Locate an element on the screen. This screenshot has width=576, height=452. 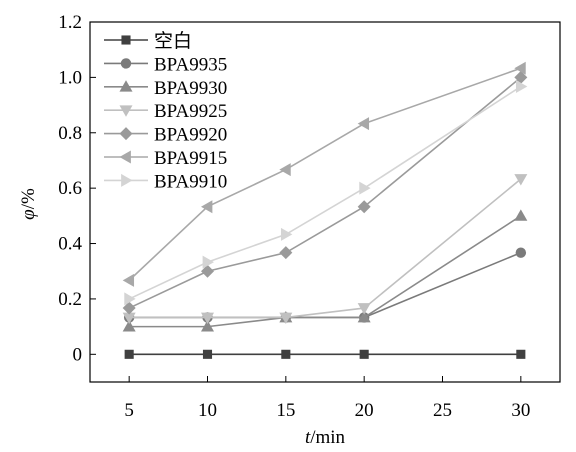
x-axis-label-var: t is located at coordinates (308, 437).